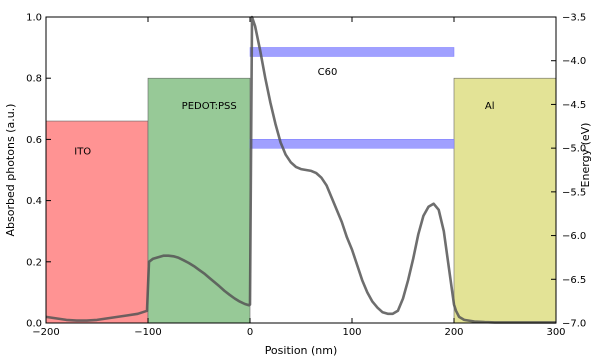  Describe the element at coordinates (351, 332) in the screenshot. I see `x-tick-label: 100` at that location.